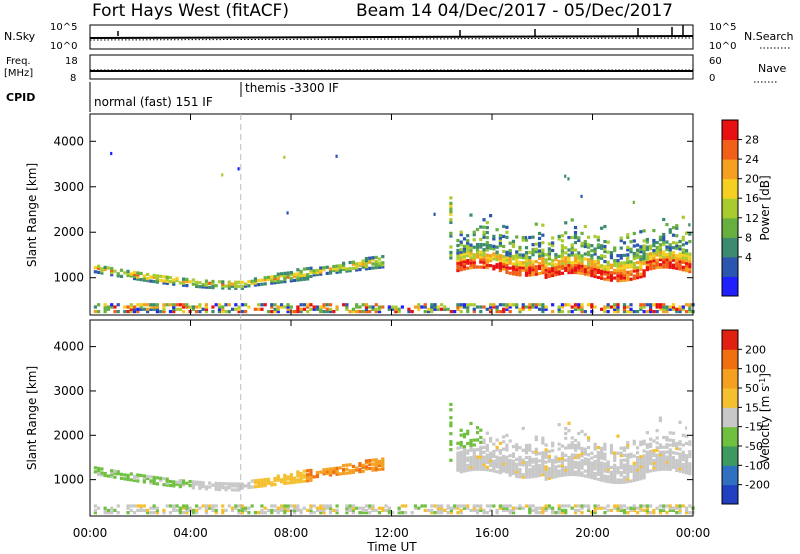 This screenshot has height=554, width=800. What do you see at coordinates (748, 237) in the screenshot?
I see `power-colorbar-tick-label: 8` at bounding box center [748, 237].